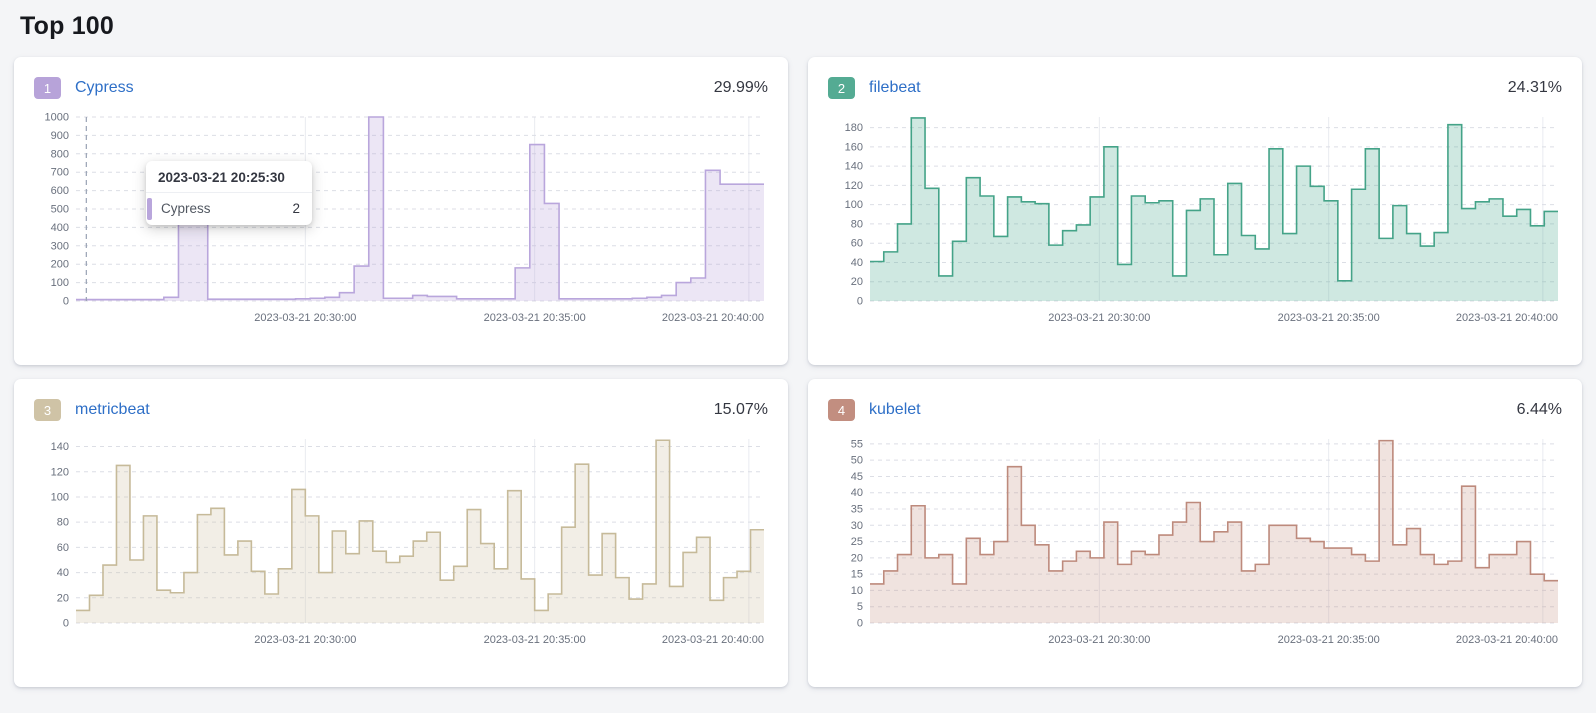 This screenshot has height=713, width=1596. I want to click on rank-badge: 3, so click(47, 410).